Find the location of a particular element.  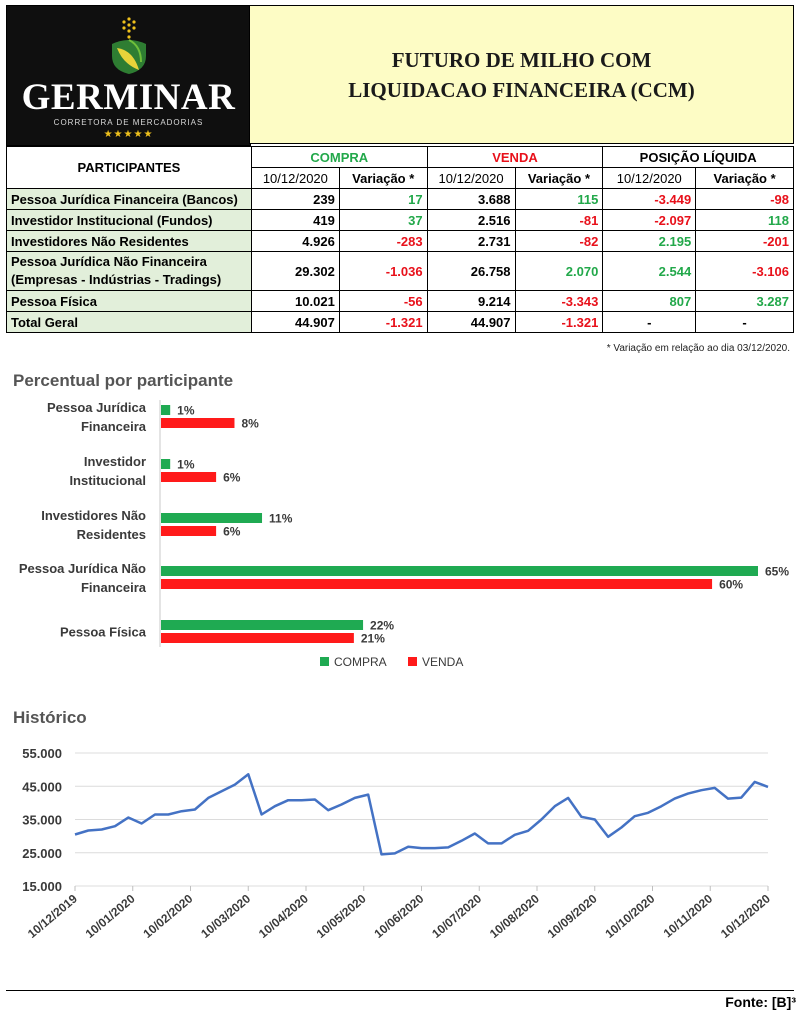

category-label: Pessoa Física is located at coordinates (103, 632).